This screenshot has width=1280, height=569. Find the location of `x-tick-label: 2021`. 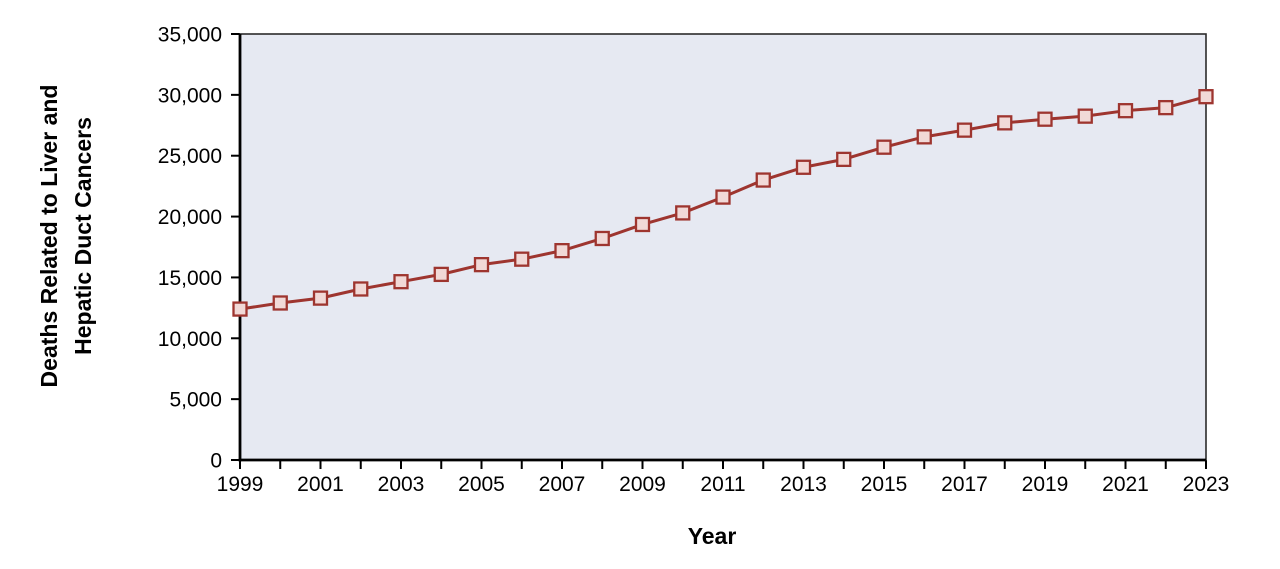

x-tick-label: 2021 is located at coordinates (1125, 484).